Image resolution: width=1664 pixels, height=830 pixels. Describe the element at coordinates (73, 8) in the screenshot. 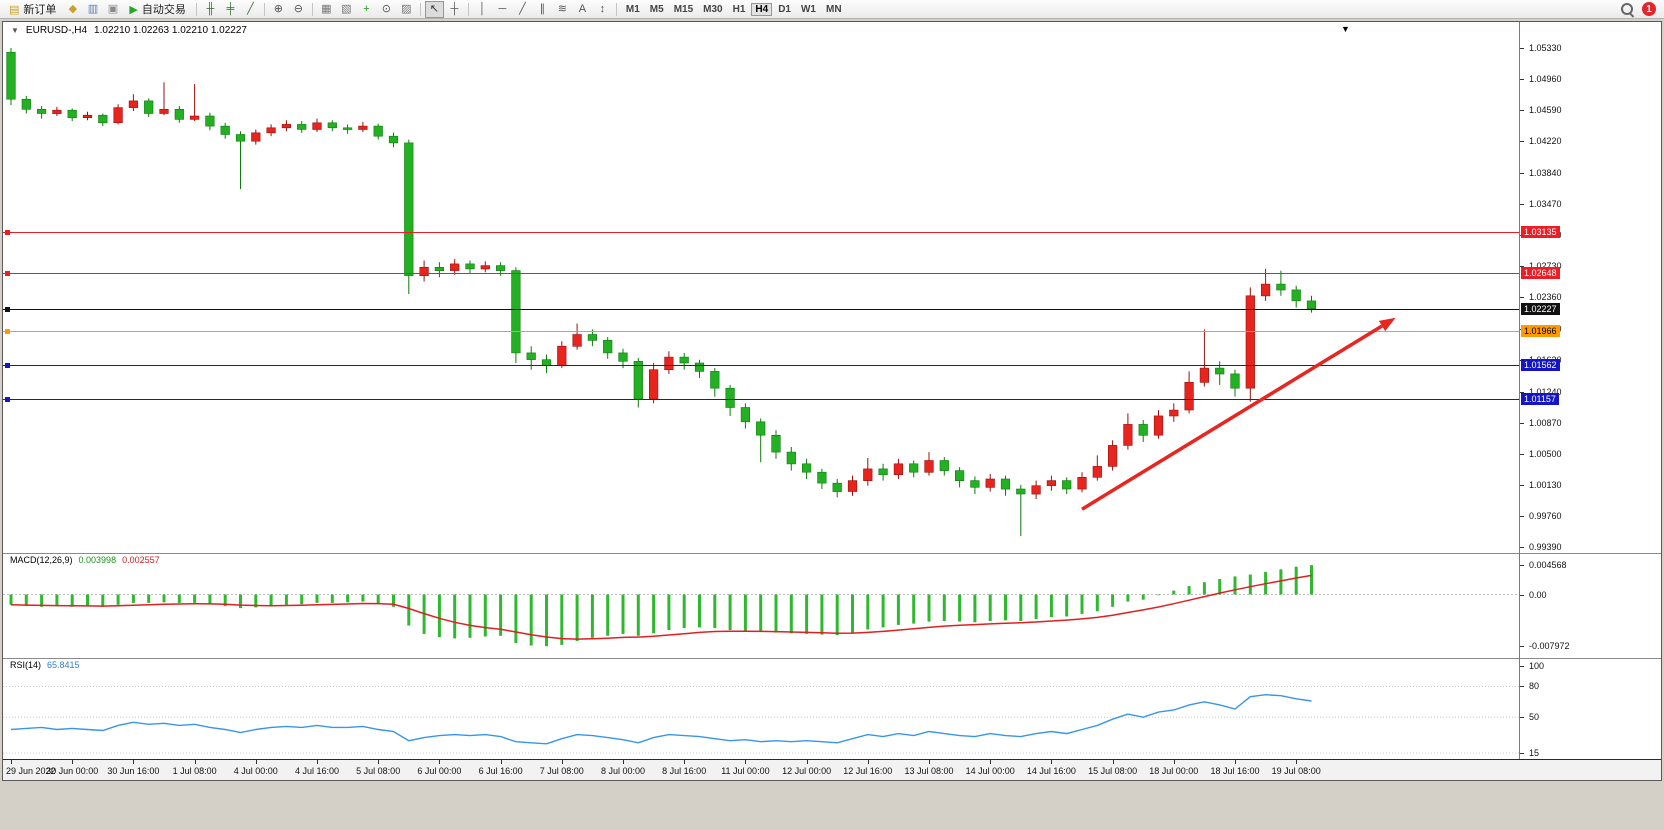

I see `symbols-icon: ◆` at that location.